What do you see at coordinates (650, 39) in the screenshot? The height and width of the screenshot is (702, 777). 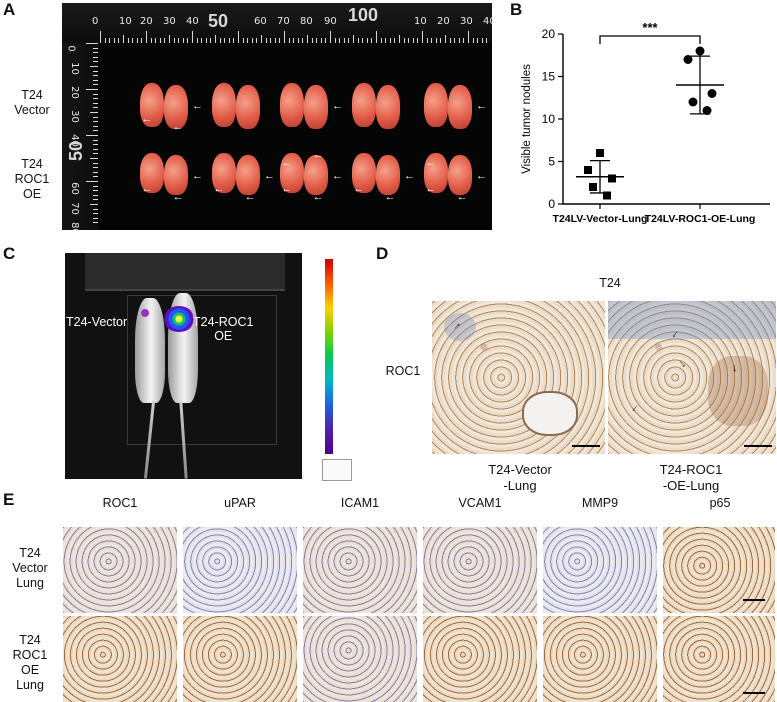 I see `significance-bracket` at bounding box center [650, 39].